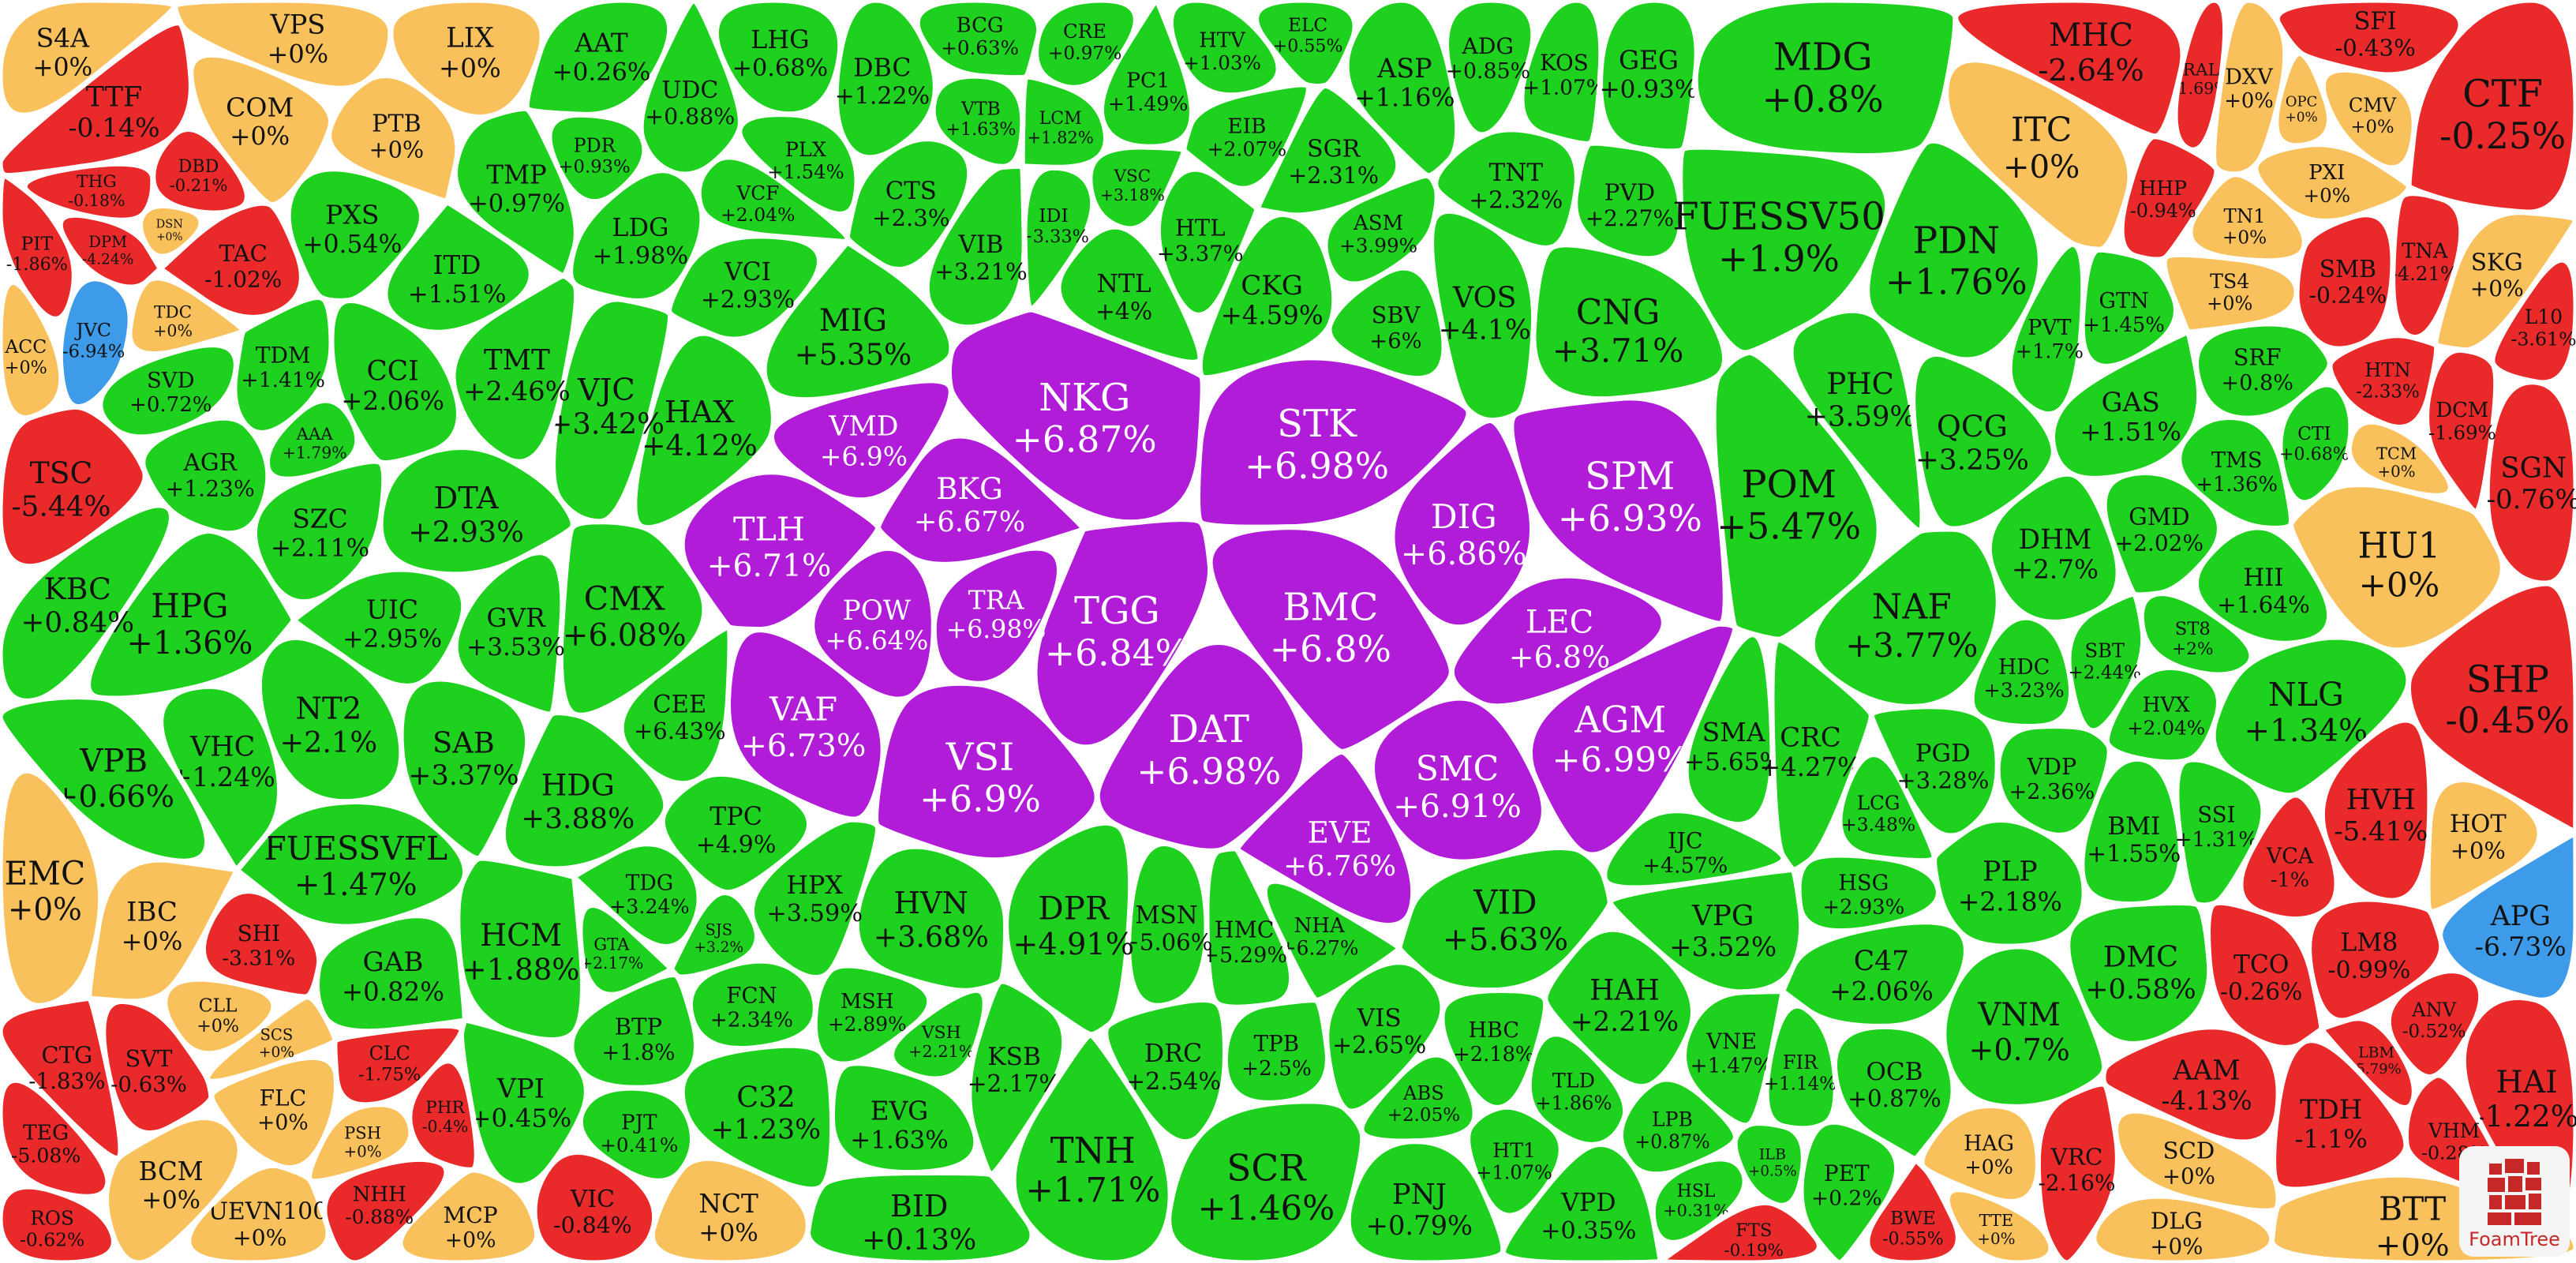 This screenshot has width=2576, height=1263. I want to click on tile-bid: BID+0.13%, so click(920, 1216).